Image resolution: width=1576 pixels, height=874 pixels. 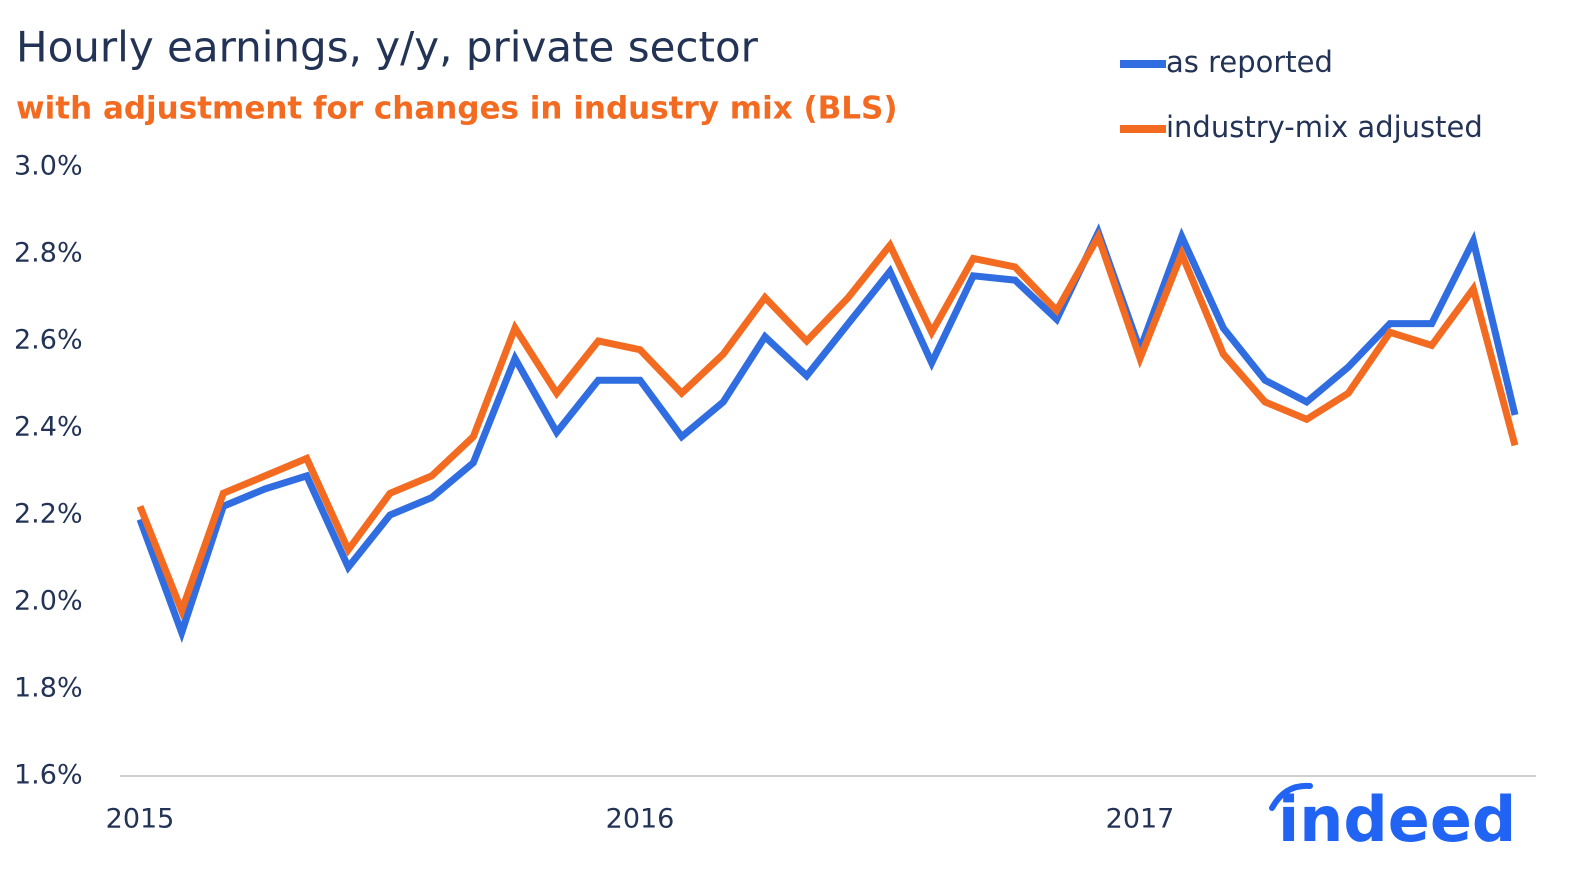 What do you see at coordinates (387, 47) in the screenshot?
I see `chart-title: Hourly earnings, y/y, private sector` at bounding box center [387, 47].